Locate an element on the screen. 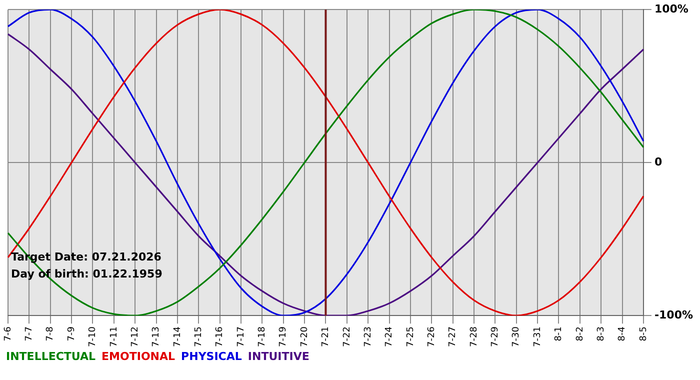  x-tick-label: 7-29 is located at coordinates (495, 337).